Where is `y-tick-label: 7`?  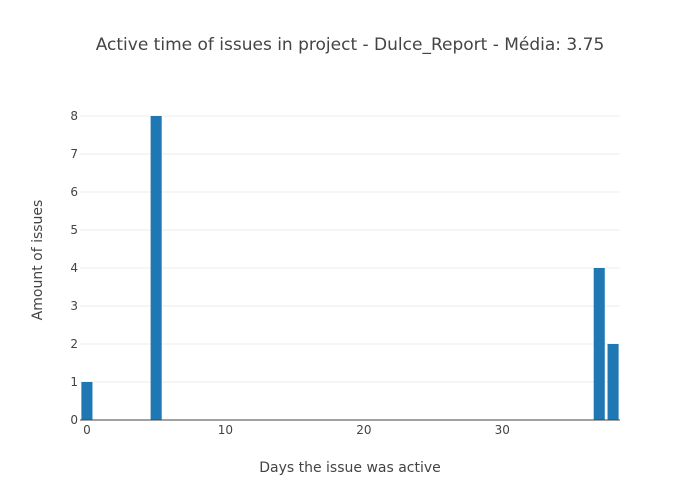
y-tick-label: 7 is located at coordinates (74, 154).